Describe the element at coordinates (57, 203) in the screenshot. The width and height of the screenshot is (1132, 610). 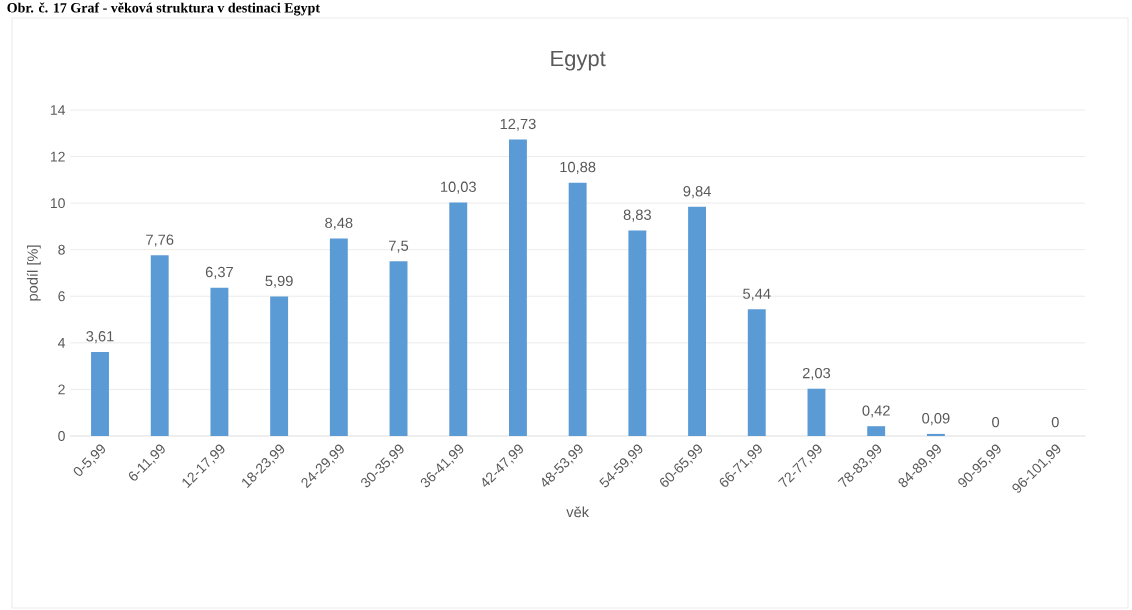
I see `y-tick-label: 10` at that location.